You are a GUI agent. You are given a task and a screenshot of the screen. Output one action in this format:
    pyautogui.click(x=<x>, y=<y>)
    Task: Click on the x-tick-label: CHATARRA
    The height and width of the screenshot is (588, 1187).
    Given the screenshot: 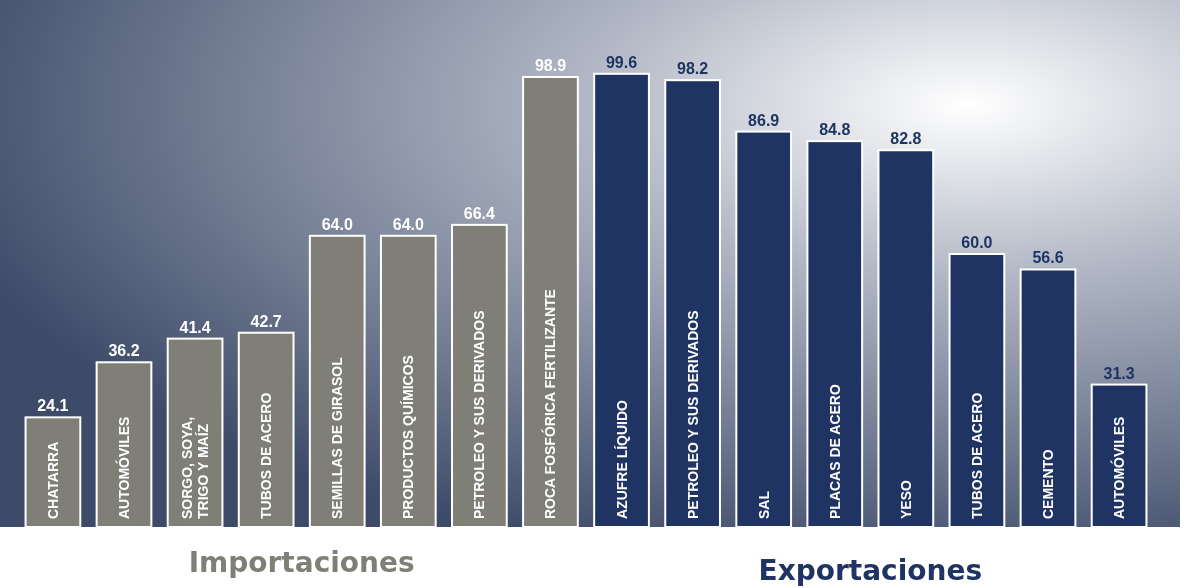 What is the action you would take?
    pyautogui.click(x=52, y=480)
    